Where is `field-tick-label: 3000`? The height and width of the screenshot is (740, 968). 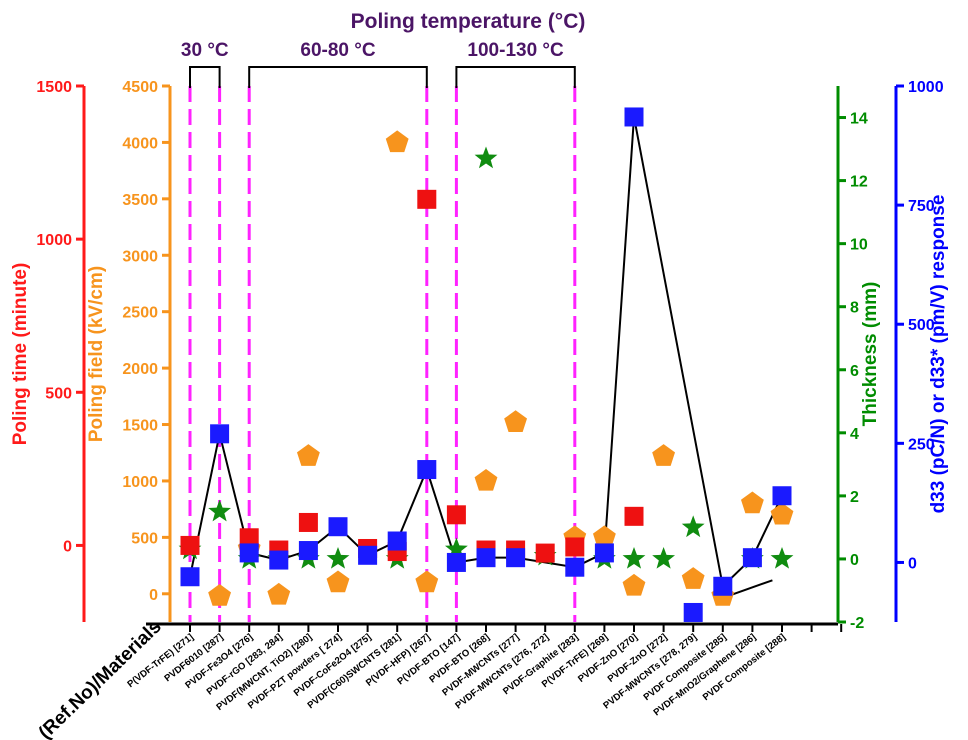
field-tick-label: 3000 is located at coordinates (140, 256).